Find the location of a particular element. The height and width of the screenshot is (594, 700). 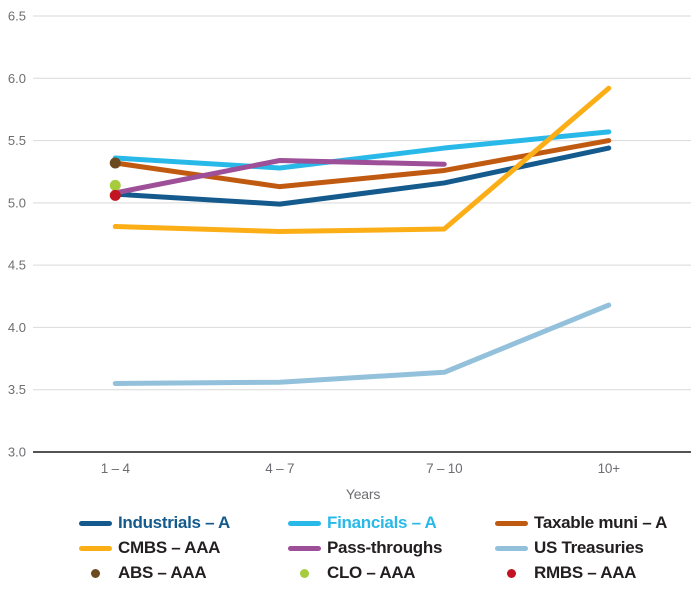

legend-label: US Treasuries is located at coordinates (589, 547).